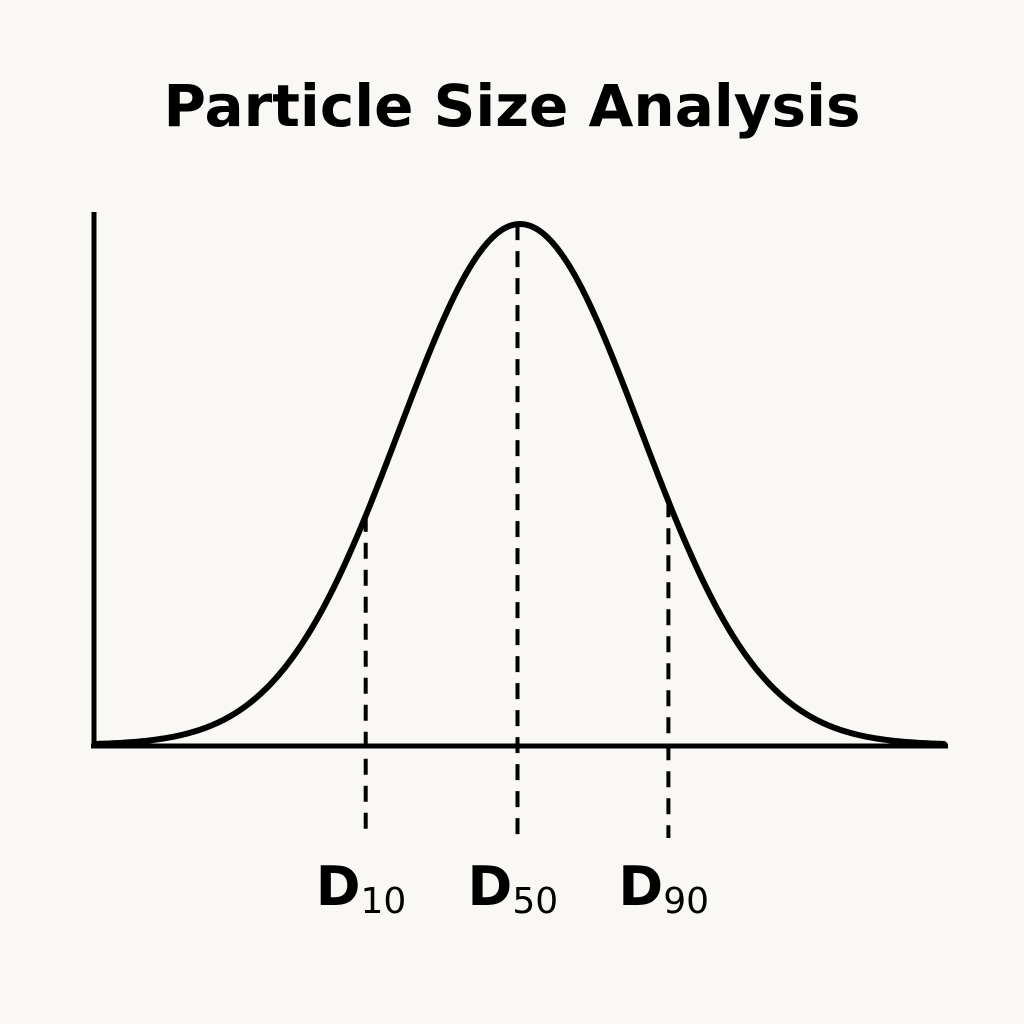 Image resolution: width=1024 pixels, height=1024 pixels. I want to click on marker-label-d90: D90, so click(663, 888).